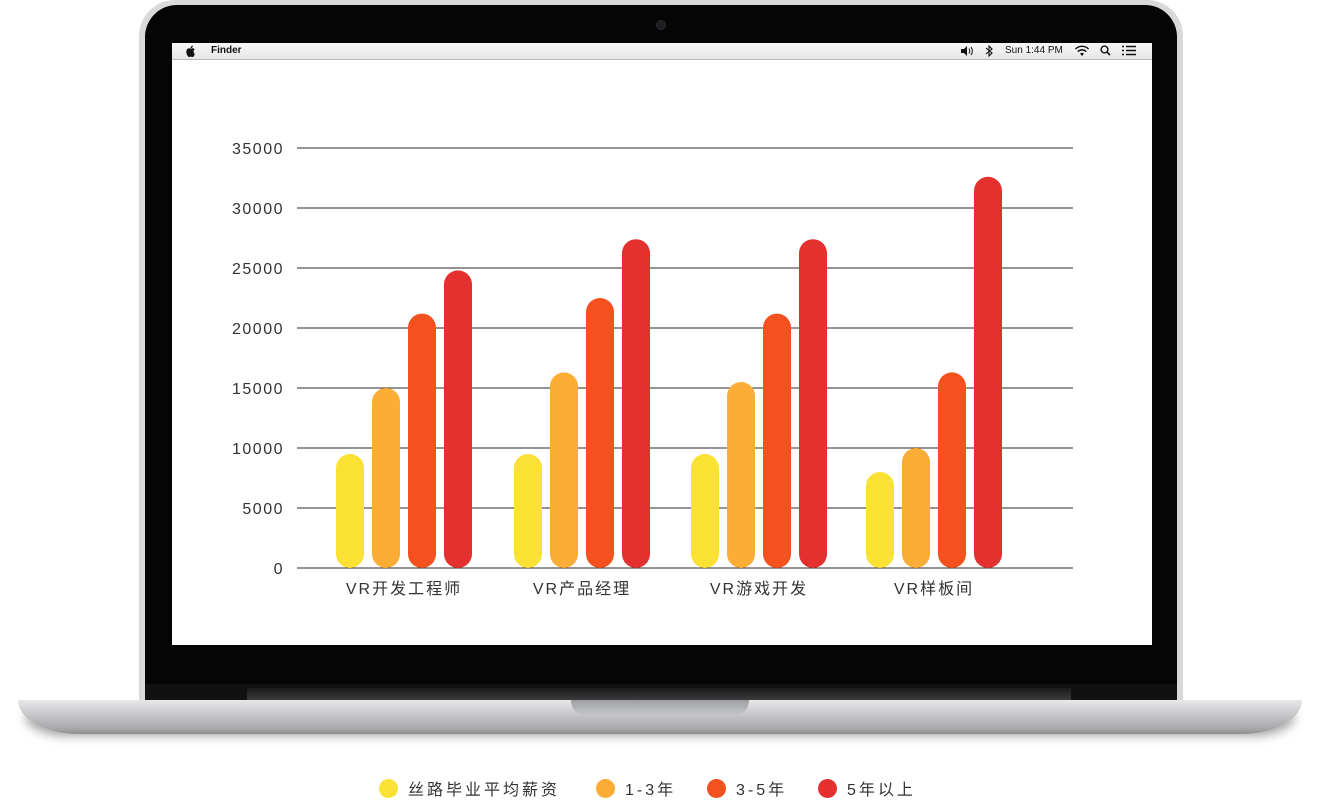 The image size is (1321, 800). What do you see at coordinates (989, 53) in the screenshot?
I see `bluetooth-icon` at bounding box center [989, 53].